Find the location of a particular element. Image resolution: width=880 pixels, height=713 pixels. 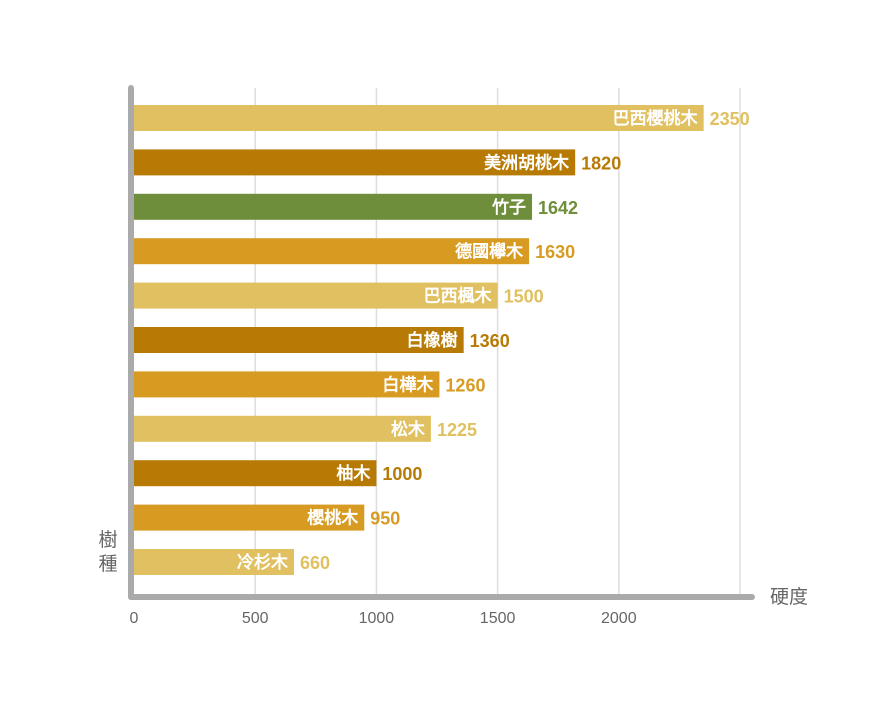

x-axis-title: 硬度 is located at coordinates (789, 597).